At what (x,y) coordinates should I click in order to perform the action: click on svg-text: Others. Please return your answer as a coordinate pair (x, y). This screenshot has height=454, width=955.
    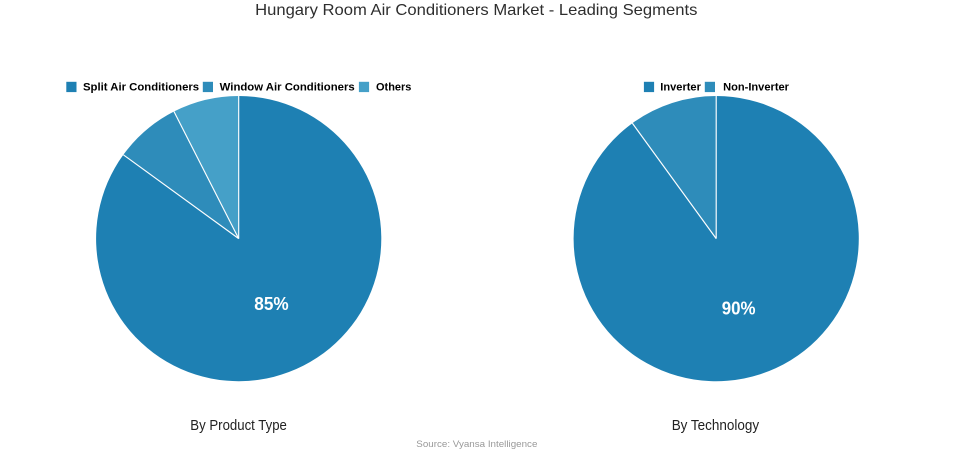
    Looking at the image, I should click on (393, 87).